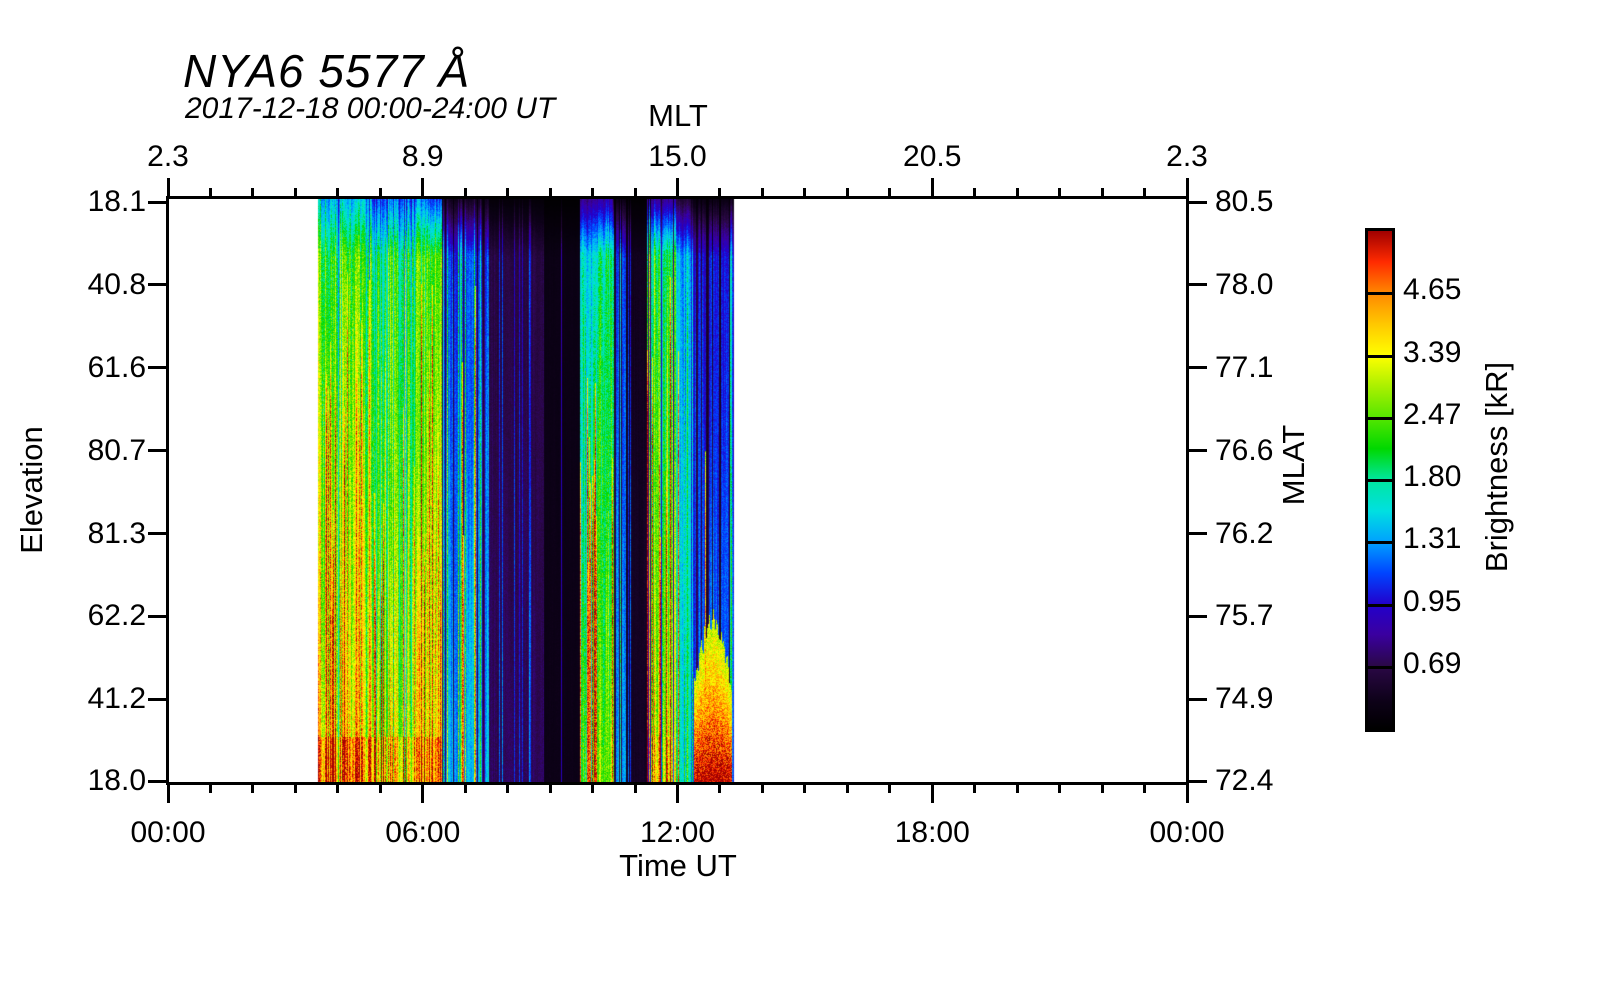 This screenshot has width=1600, height=1000. I want to click on mlt-tick-label: 15.0, so click(677, 156).